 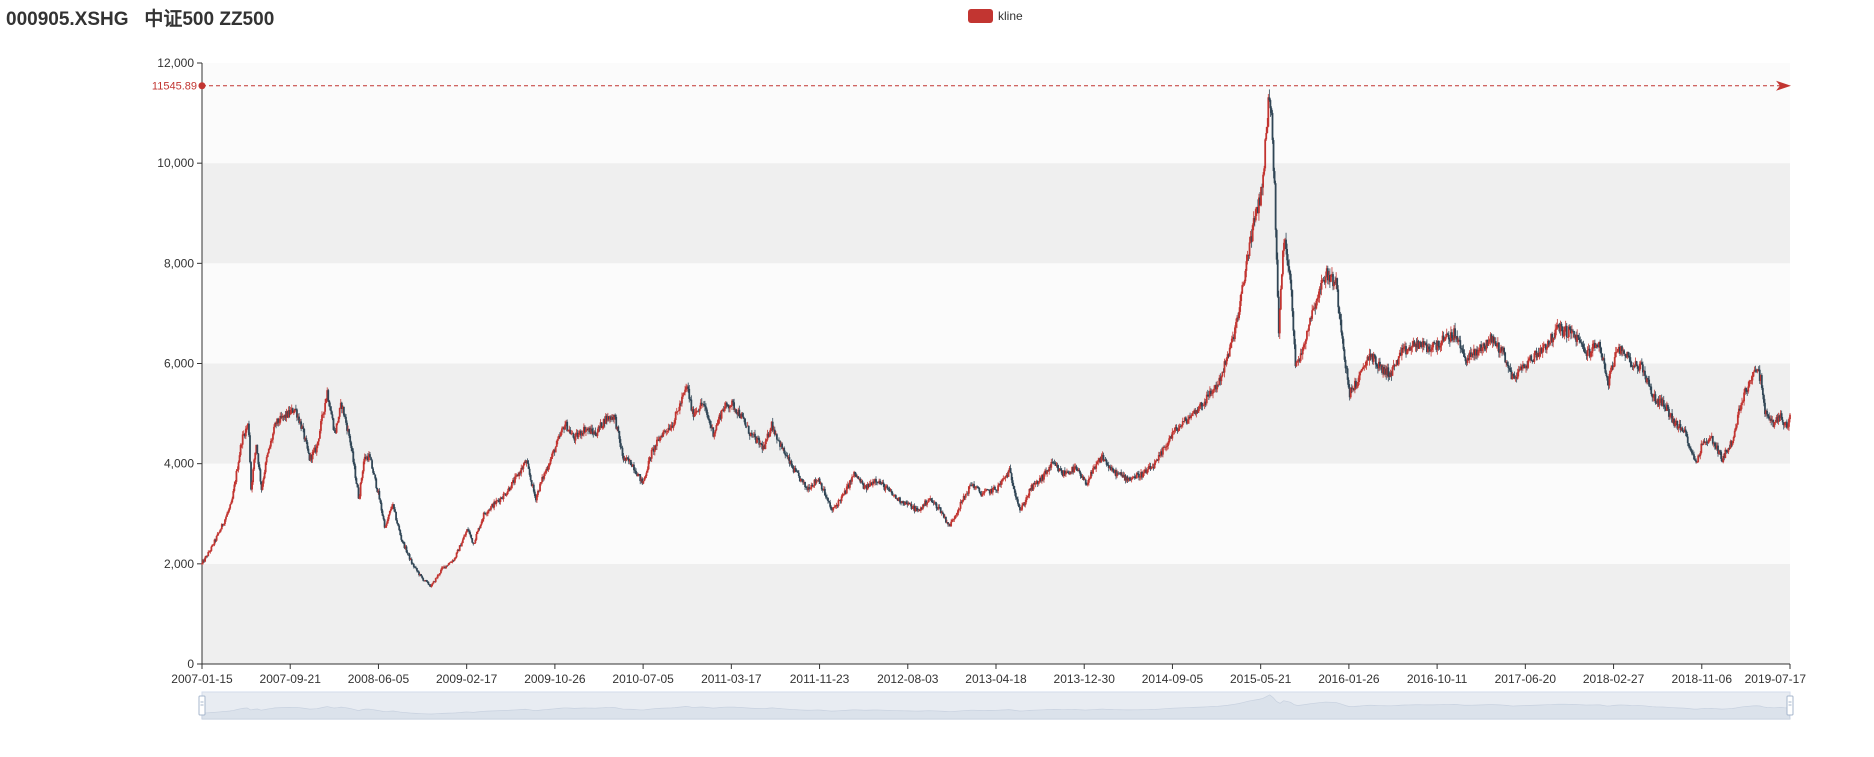 What do you see at coordinates (555, 679) in the screenshot?
I see `x-tick-label: 2009-10-26` at bounding box center [555, 679].